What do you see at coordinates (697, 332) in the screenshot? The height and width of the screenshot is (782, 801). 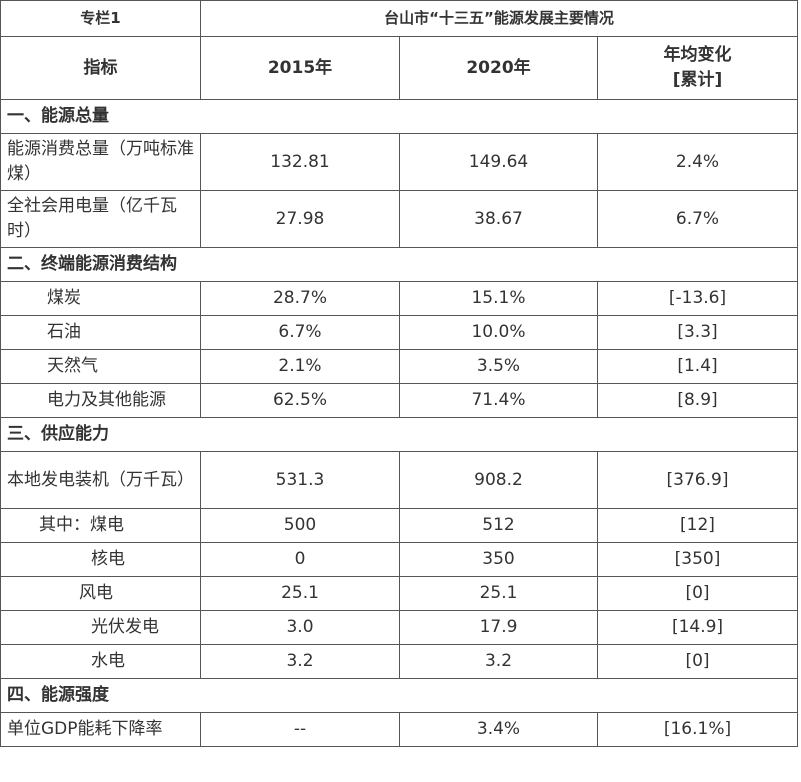 I see `value-change: [3.3]` at bounding box center [697, 332].